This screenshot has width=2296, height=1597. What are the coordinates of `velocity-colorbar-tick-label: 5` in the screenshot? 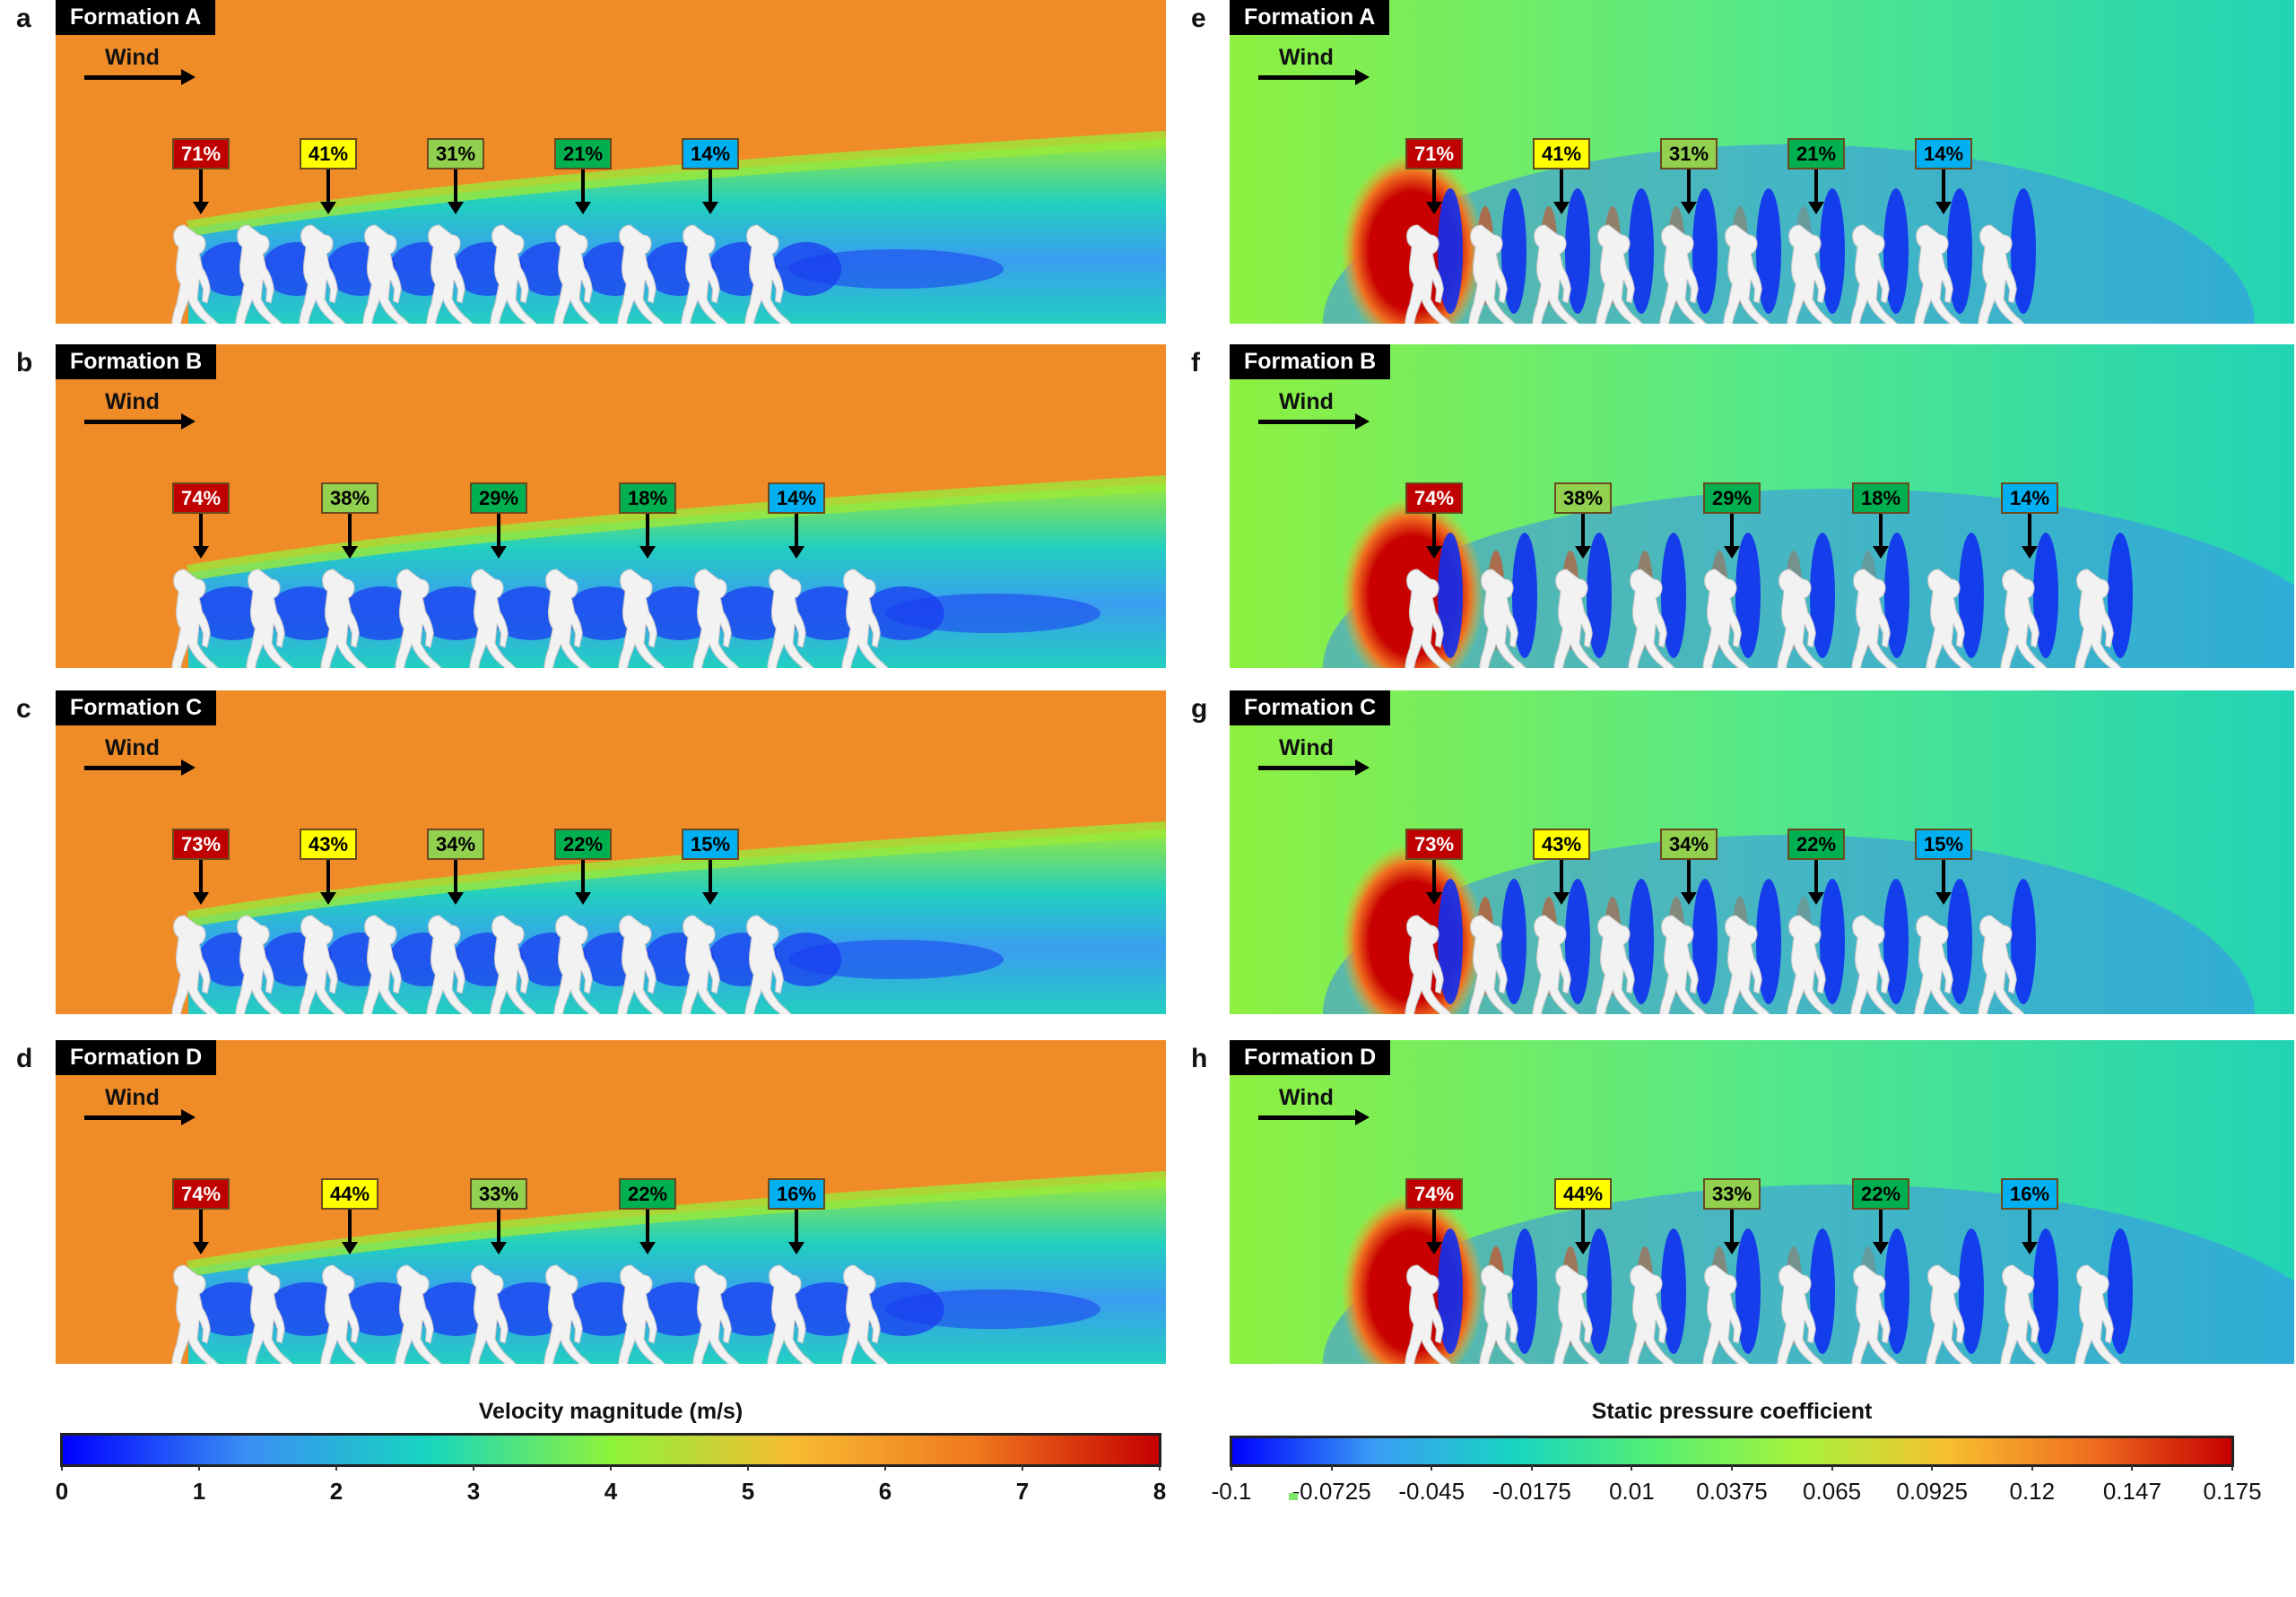 It's located at (748, 1491).